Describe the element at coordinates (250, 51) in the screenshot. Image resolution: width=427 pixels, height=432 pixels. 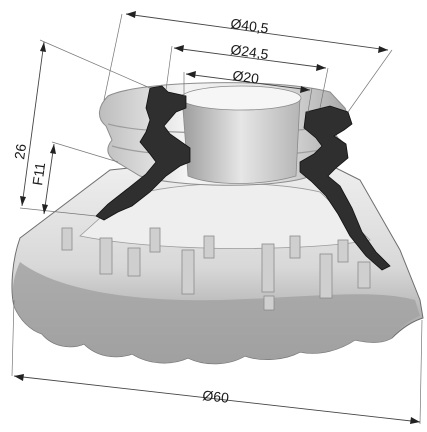
I see `label-d-mid-top: Ø24,5` at that location.